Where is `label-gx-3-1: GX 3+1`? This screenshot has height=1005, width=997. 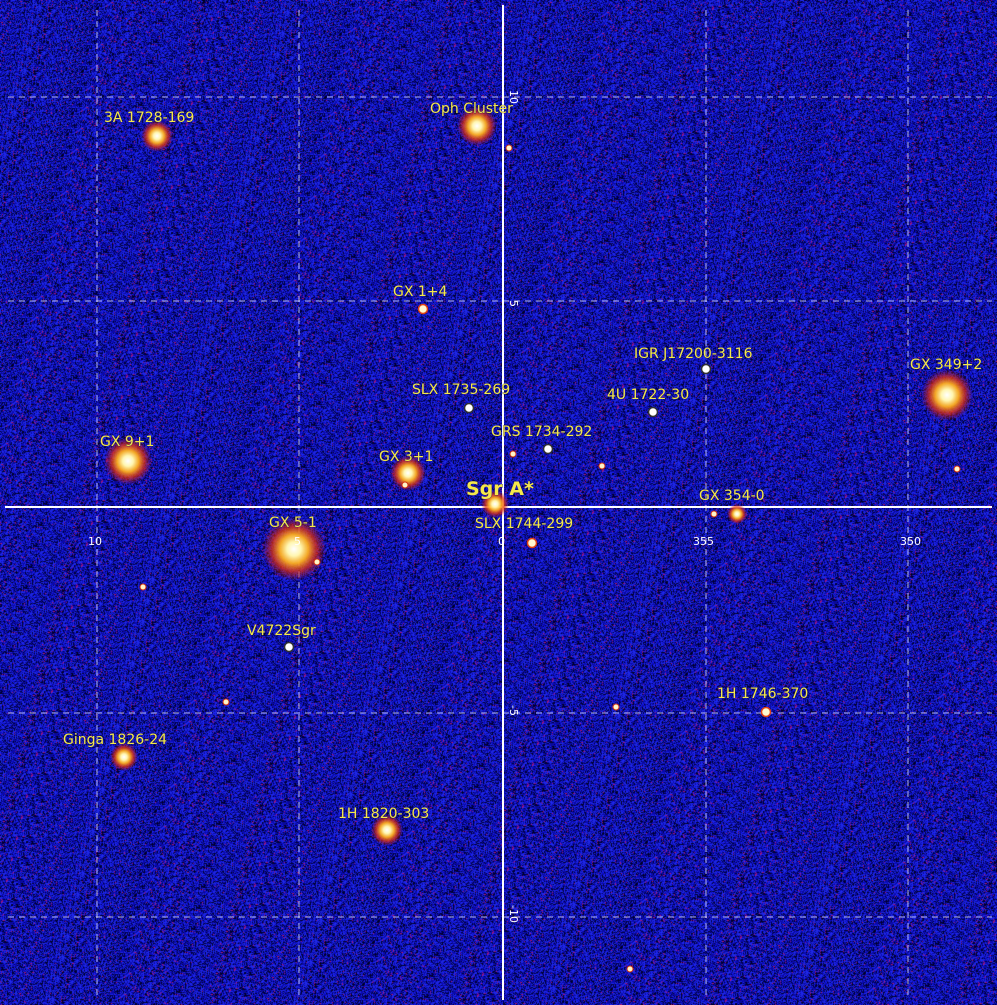 label-gx-3-1: GX 3+1 is located at coordinates (406, 457).